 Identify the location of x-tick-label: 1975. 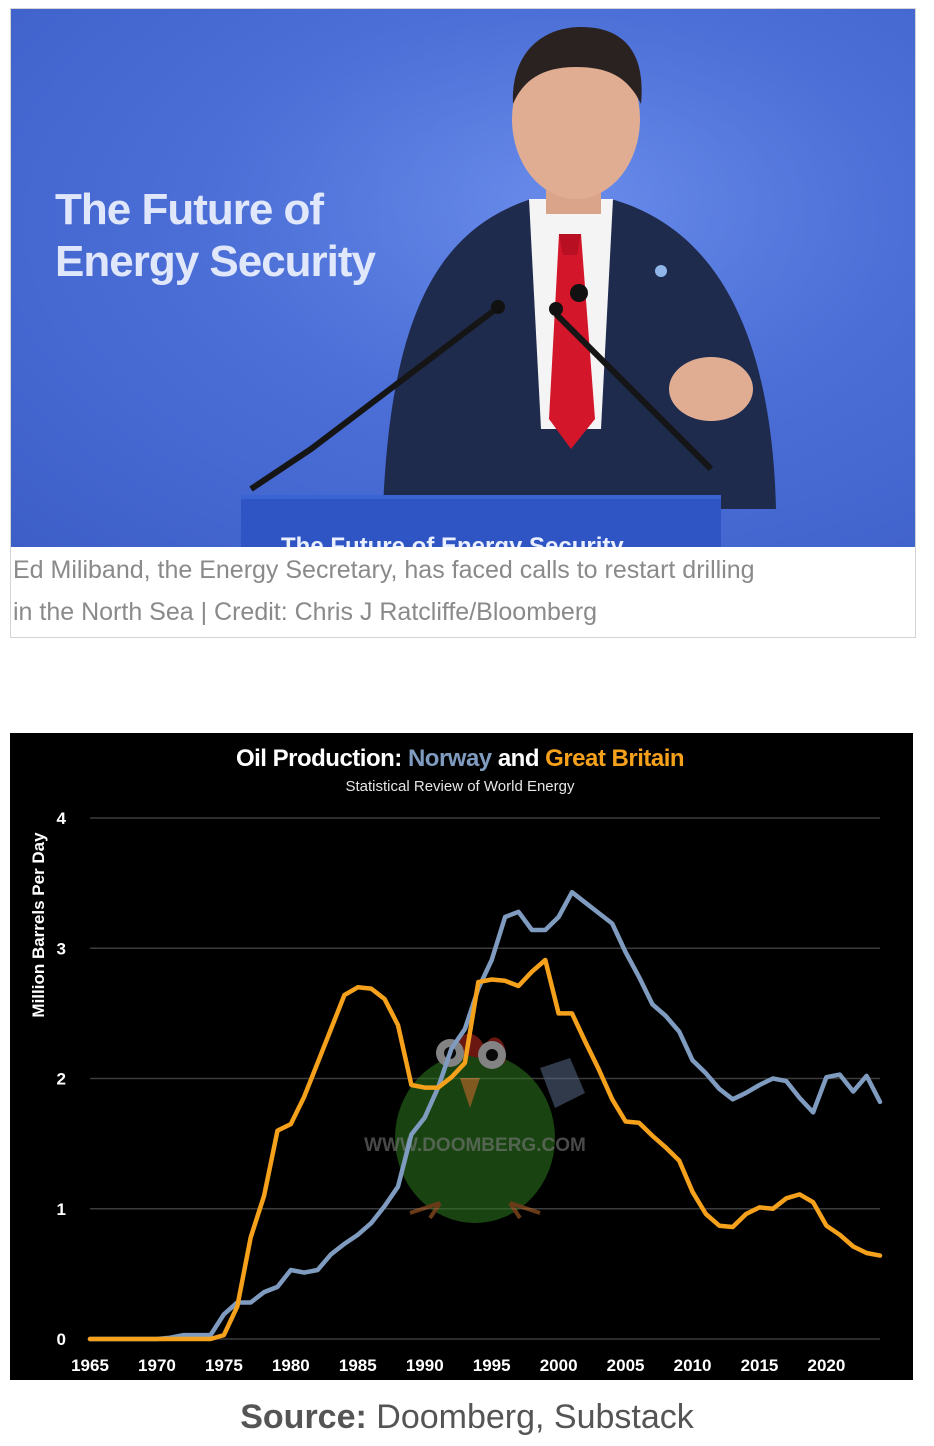
(224, 1365).